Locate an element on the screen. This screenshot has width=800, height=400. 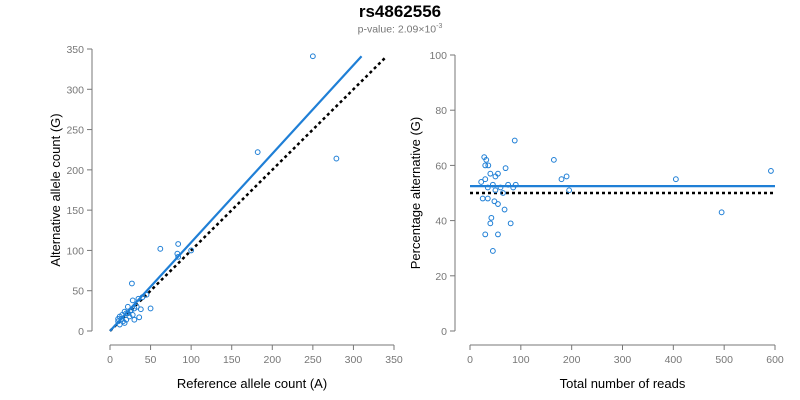
y-tick-label: 80 is located at coordinates (441, 111).